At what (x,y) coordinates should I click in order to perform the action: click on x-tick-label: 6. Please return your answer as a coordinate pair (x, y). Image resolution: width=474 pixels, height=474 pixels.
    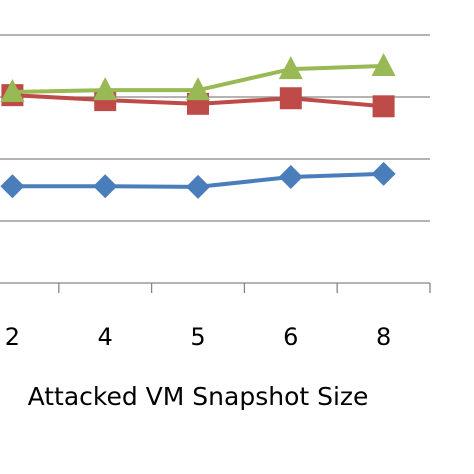
    Looking at the image, I should click on (290, 337).